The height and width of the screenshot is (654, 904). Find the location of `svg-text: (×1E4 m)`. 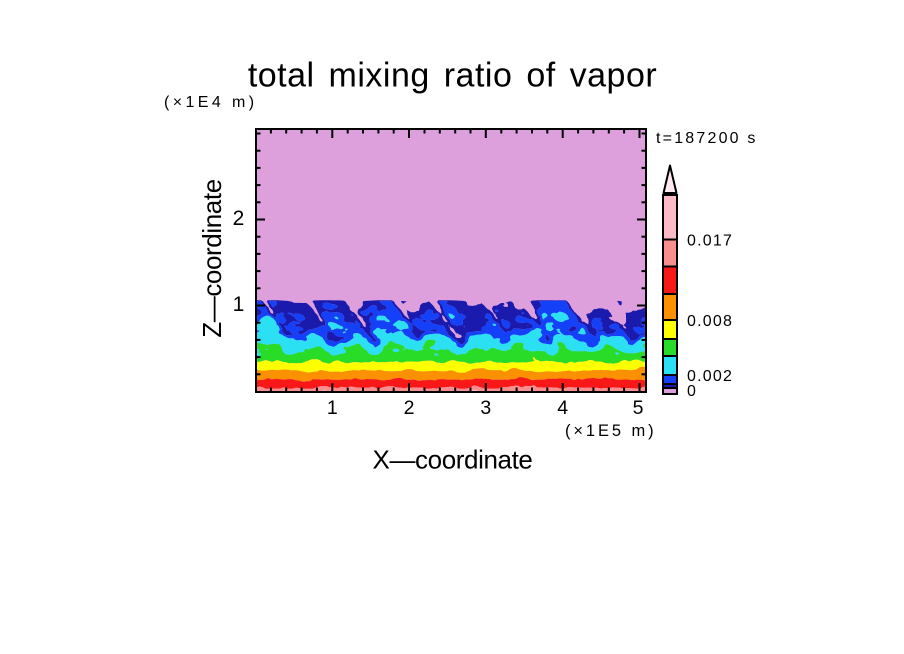

svg-text: (×1E4 m) is located at coordinates (210, 102).